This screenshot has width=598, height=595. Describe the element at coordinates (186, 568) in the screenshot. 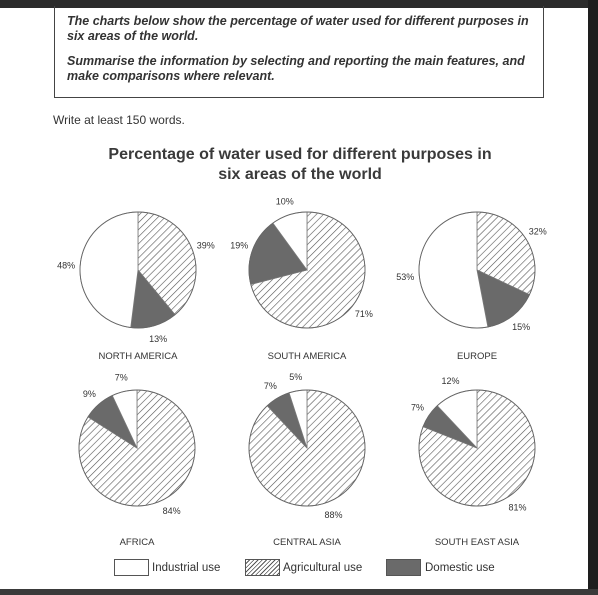

I see `legend-label-industrial: Industrial use` at that location.